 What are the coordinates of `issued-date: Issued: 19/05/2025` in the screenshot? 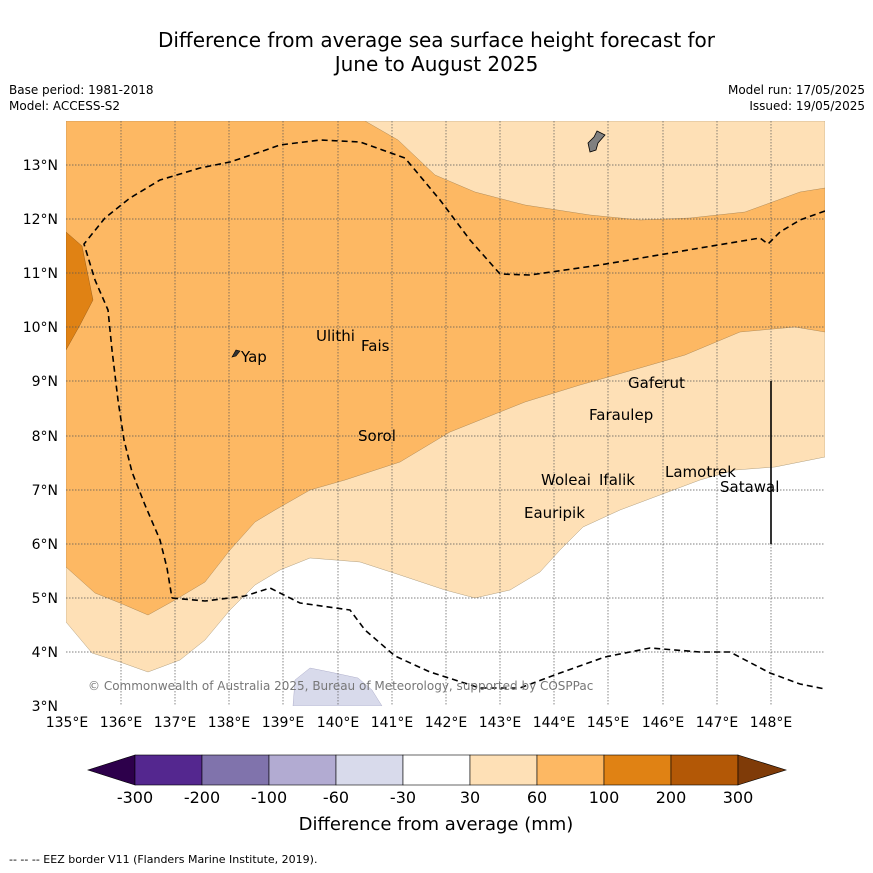 It's located at (807, 106).